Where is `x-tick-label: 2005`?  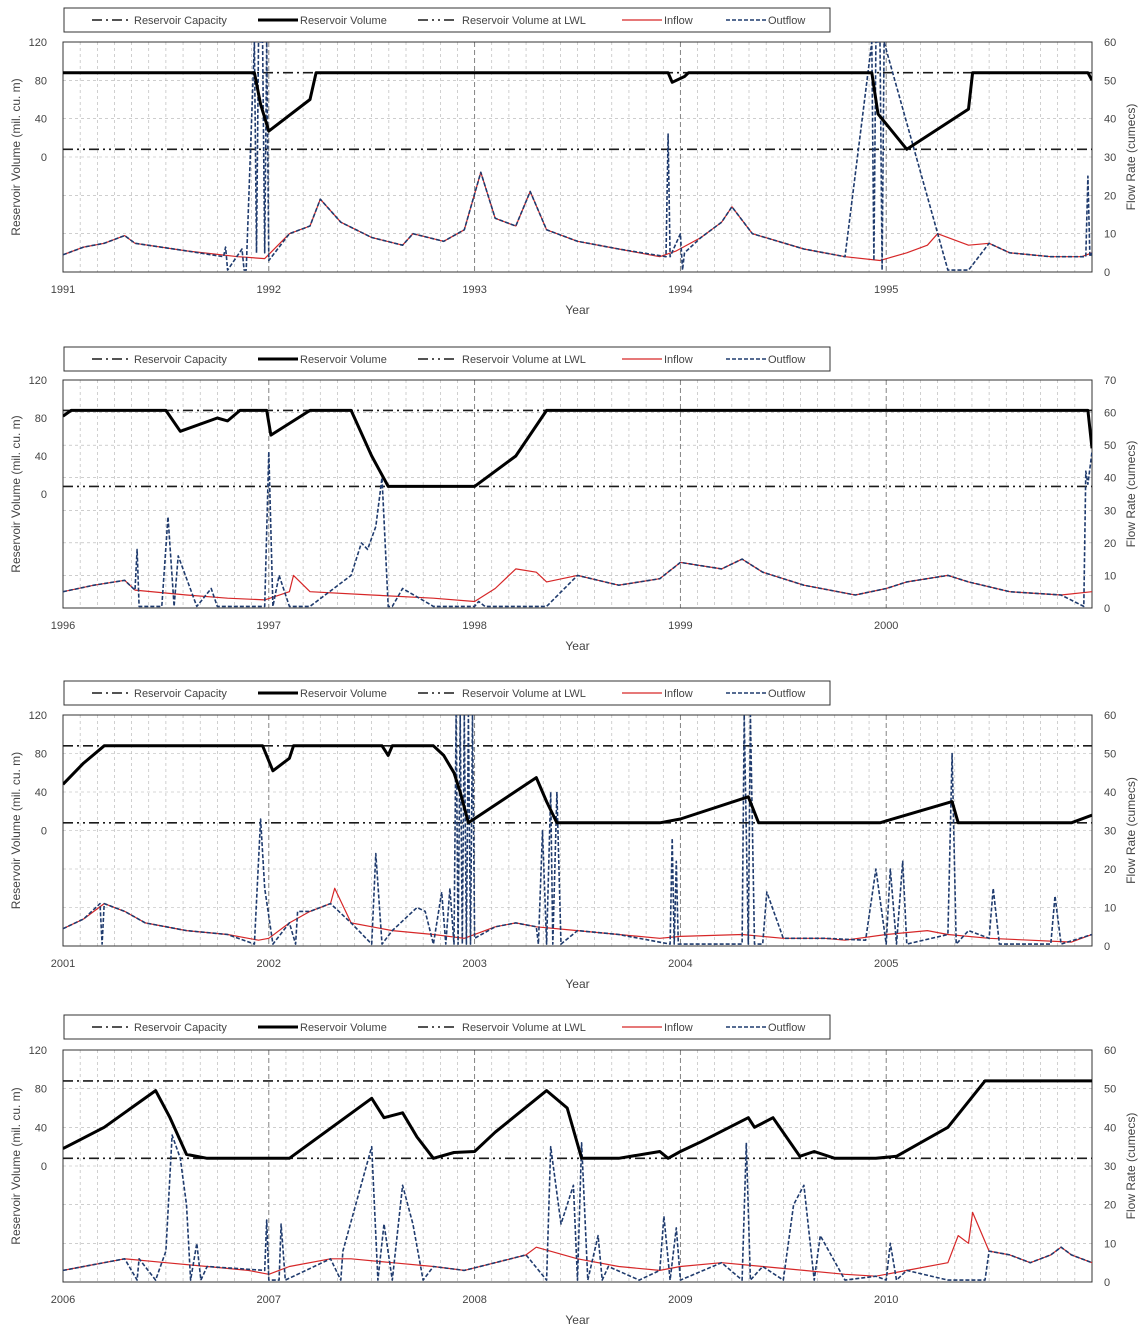 x-tick-label: 2005 is located at coordinates (886, 964).